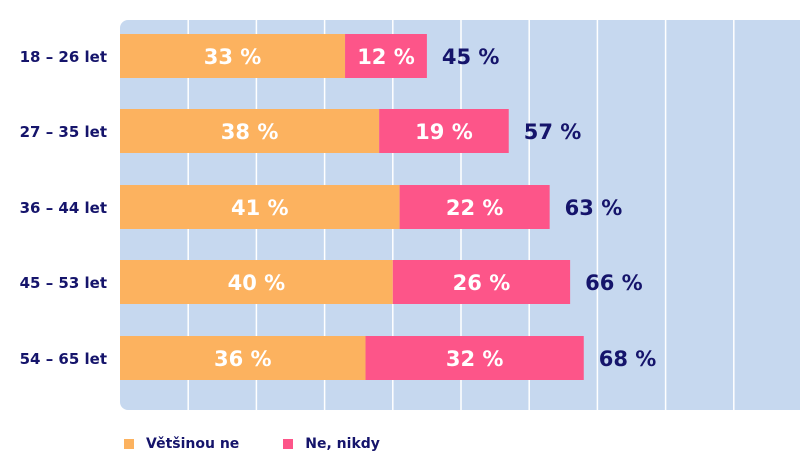 The height and width of the screenshot is (452, 800). I want to click on data-label: 40 %, so click(257, 283).